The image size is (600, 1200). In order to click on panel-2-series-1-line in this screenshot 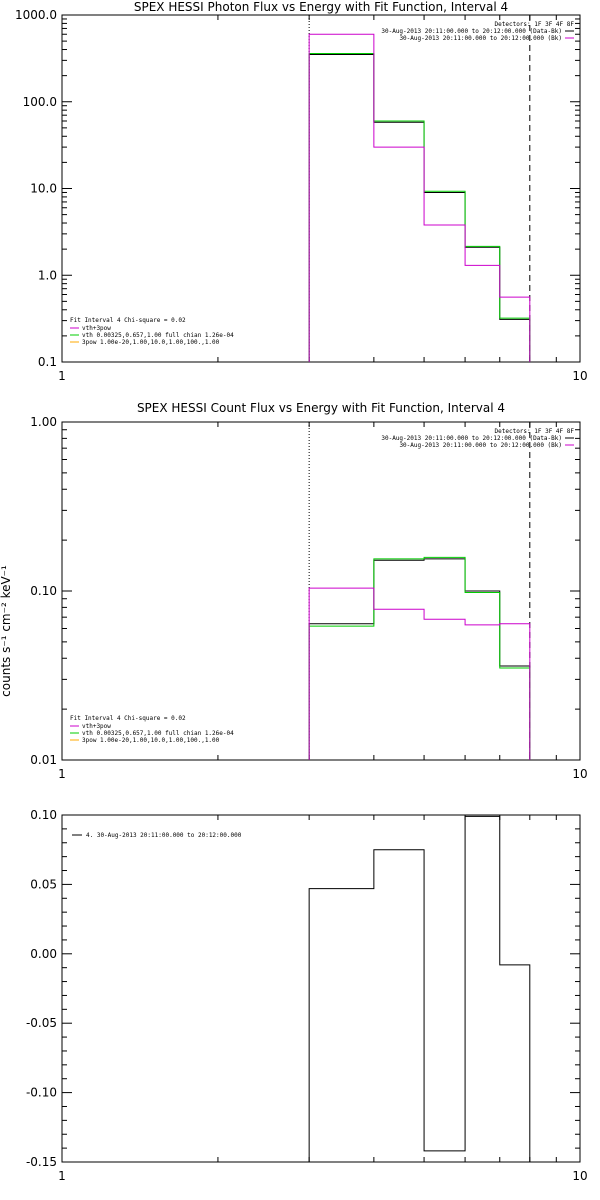, I will do `click(419, 659)`.